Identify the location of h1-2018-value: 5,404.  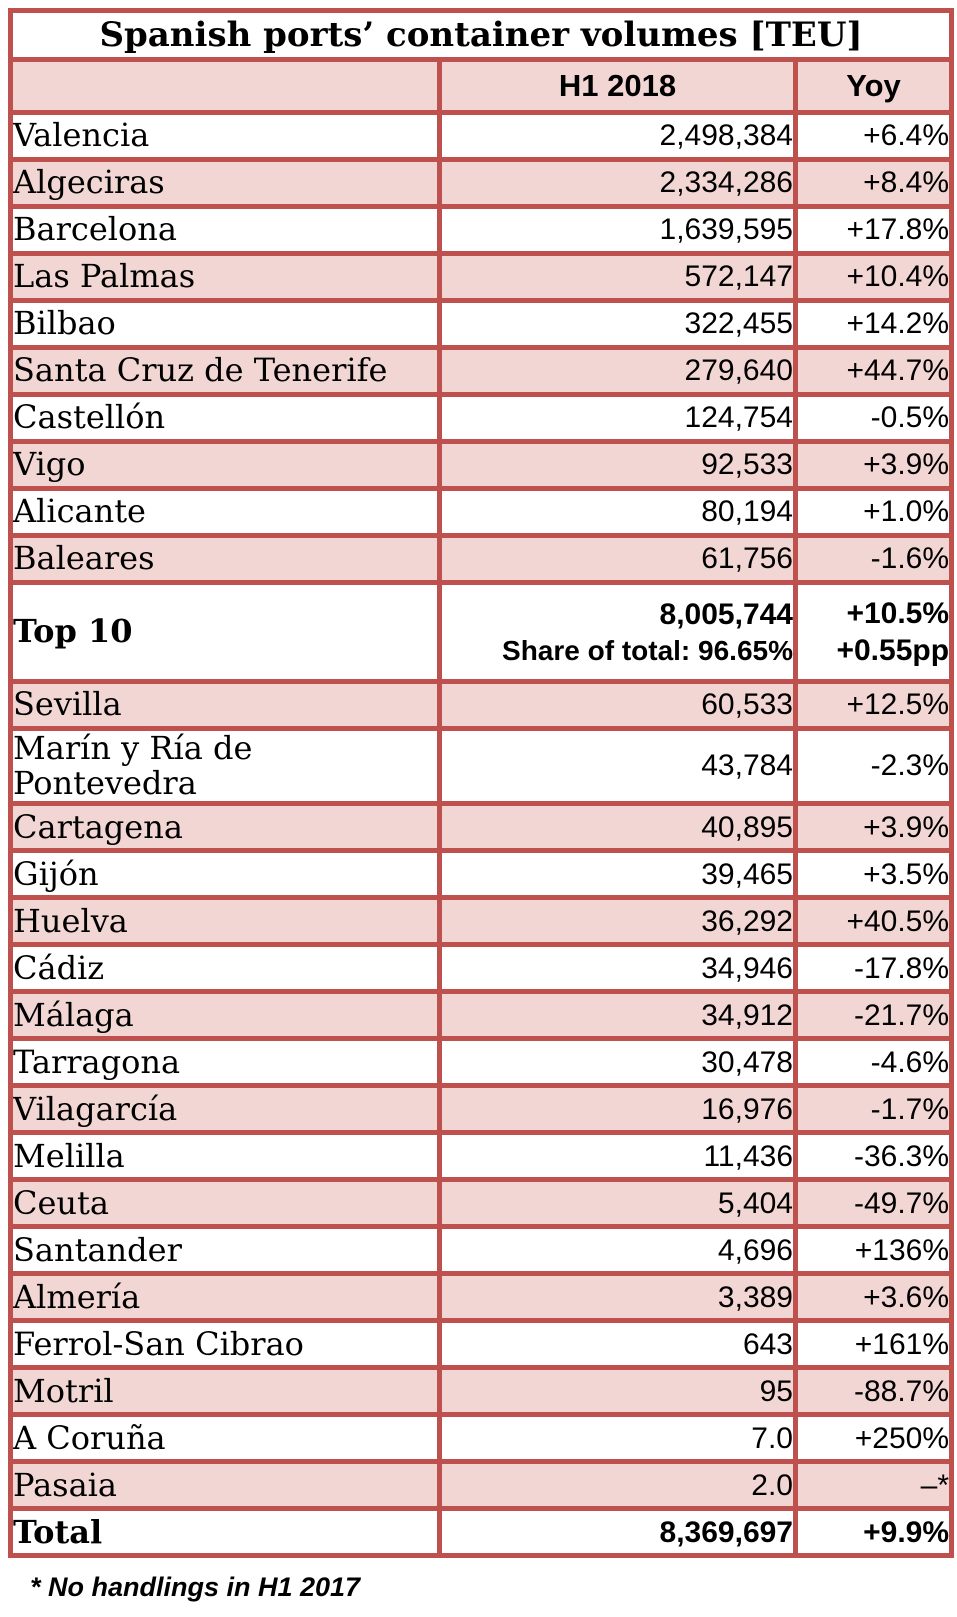
(755, 1203).